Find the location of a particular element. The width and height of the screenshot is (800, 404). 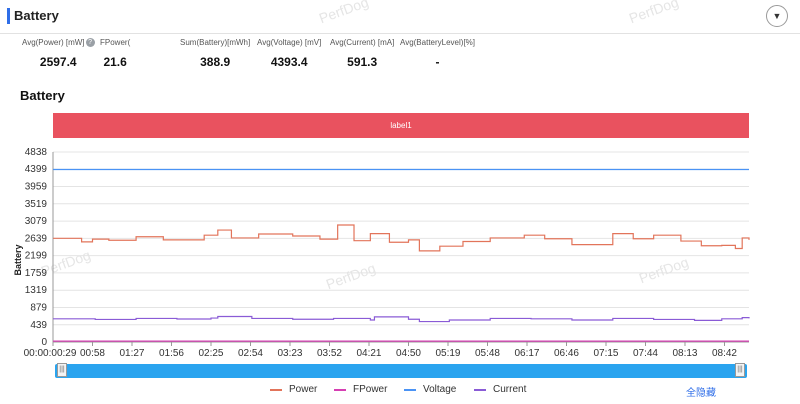

stat-label: Sum(Battery)[mWh] is located at coordinates (215, 42).